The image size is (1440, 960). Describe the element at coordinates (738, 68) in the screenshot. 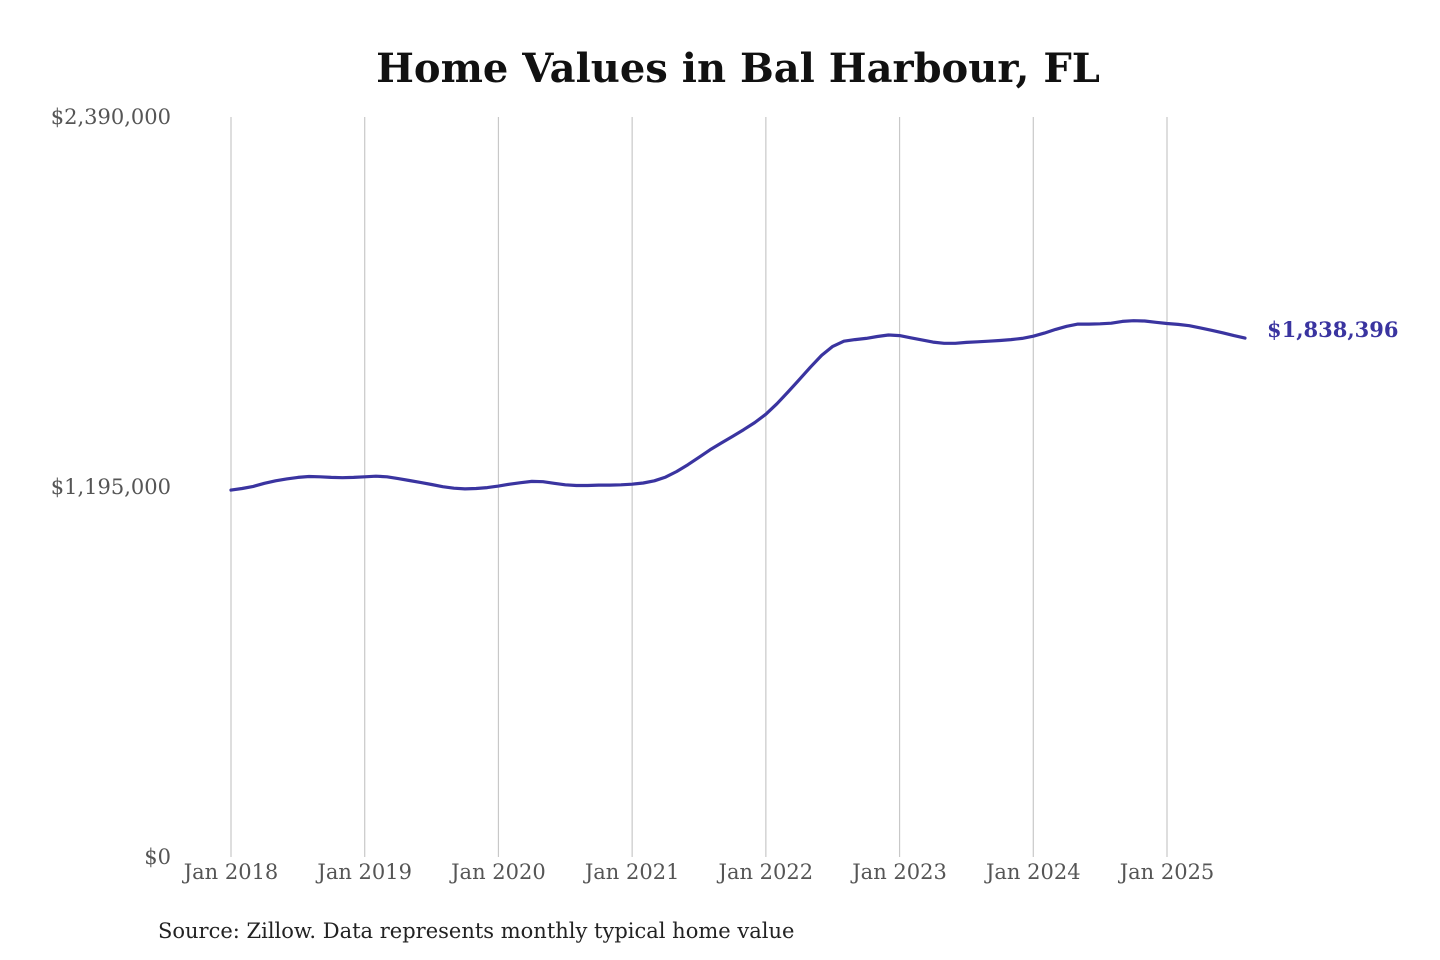

I see `chart-title: Home Values in Bal Harbour, FL` at that location.